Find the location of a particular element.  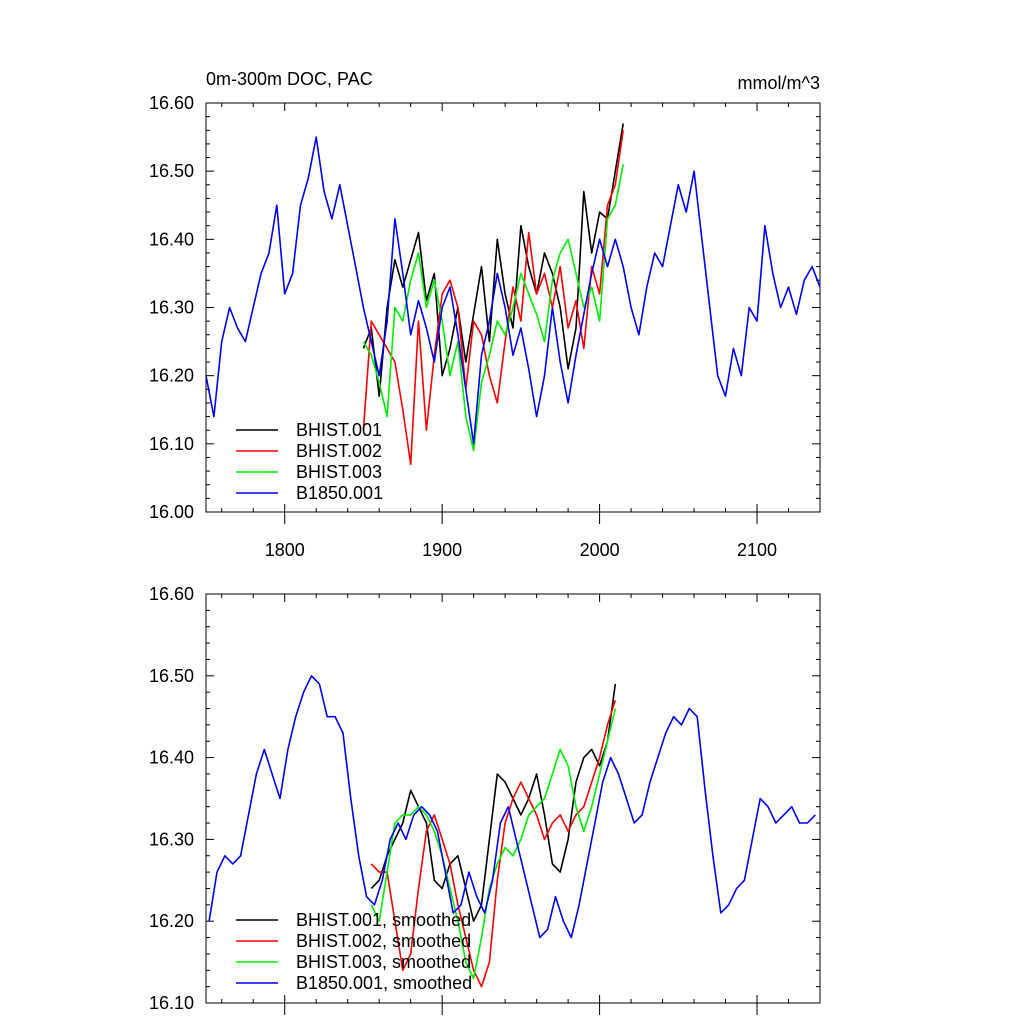

series-line-bhist-002-smoothed is located at coordinates (493, 844).